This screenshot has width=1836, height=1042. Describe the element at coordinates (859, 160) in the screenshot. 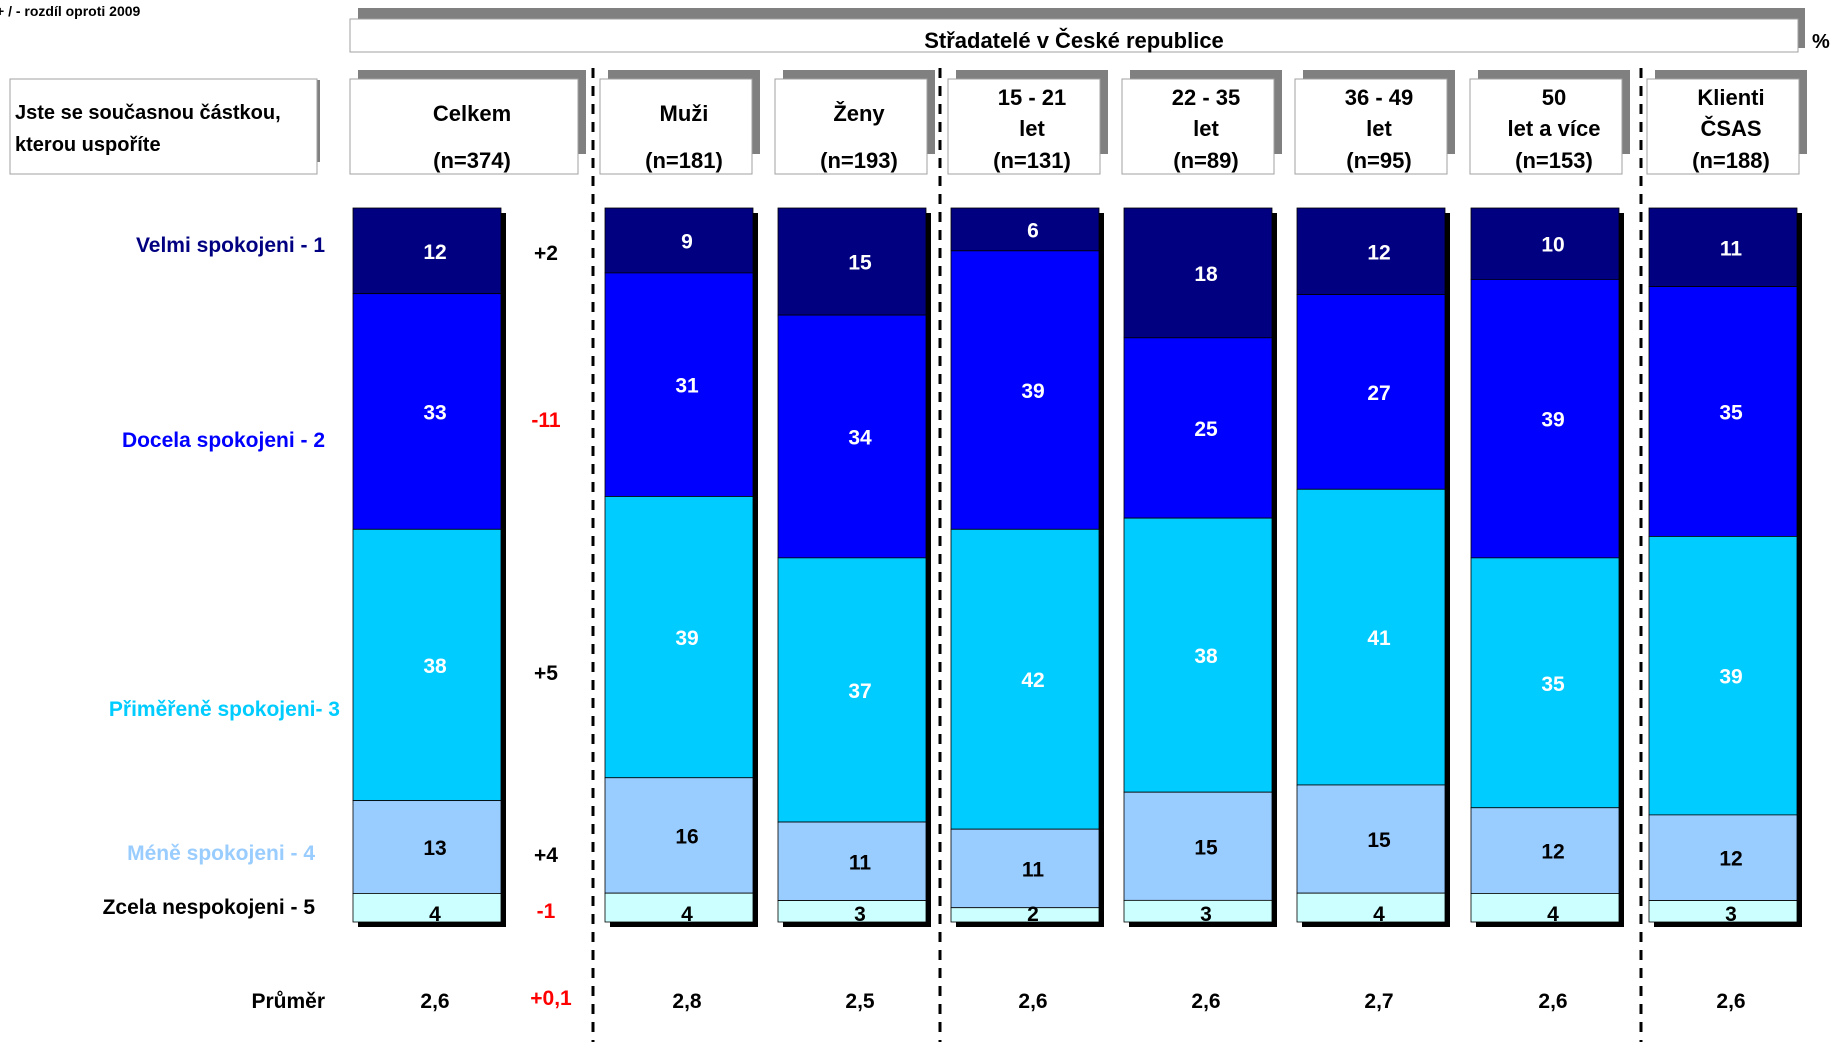

I see `sample-size: (n=193)` at that location.